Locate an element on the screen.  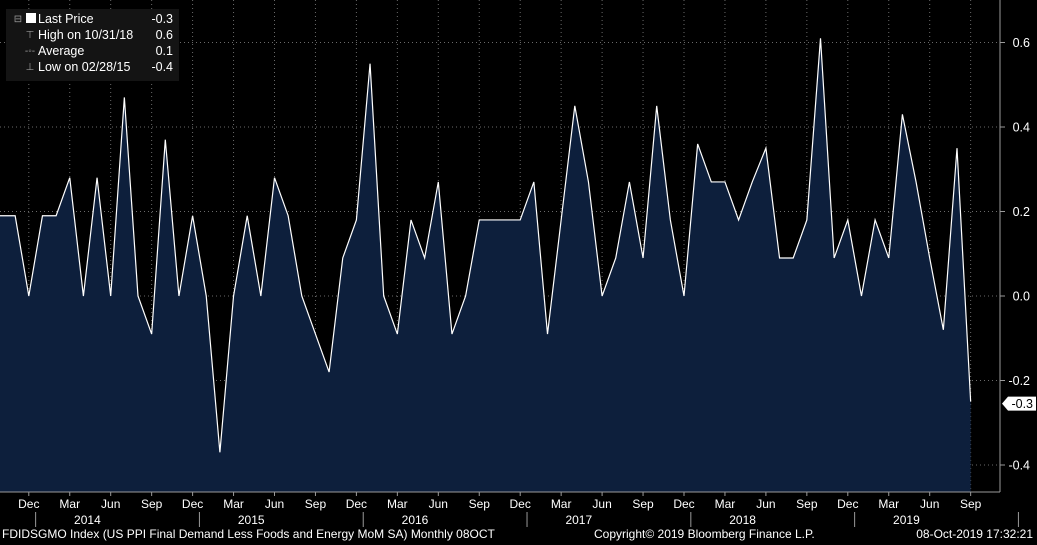
x-tick-label-year: 2017 is located at coordinates (578, 520).